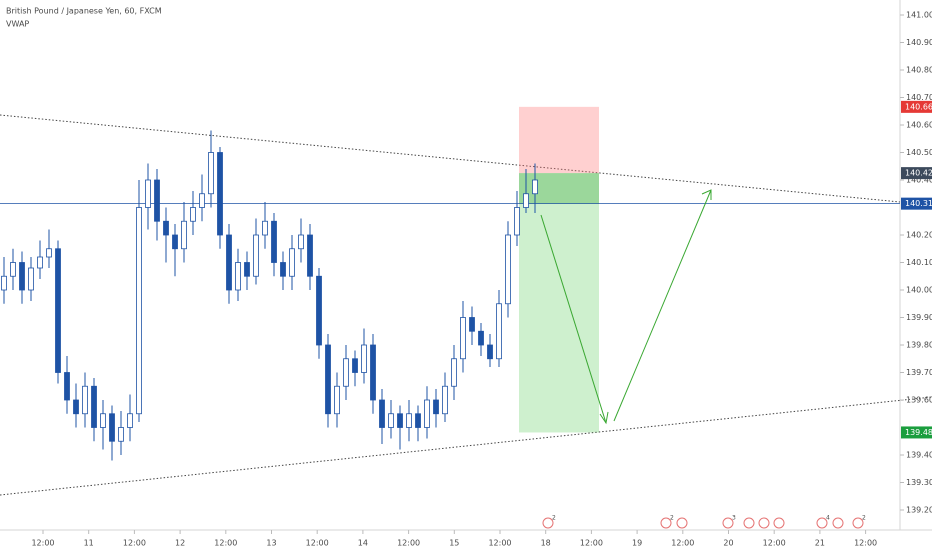  I want to click on price-badge-label: 139.482, so click(918, 432).